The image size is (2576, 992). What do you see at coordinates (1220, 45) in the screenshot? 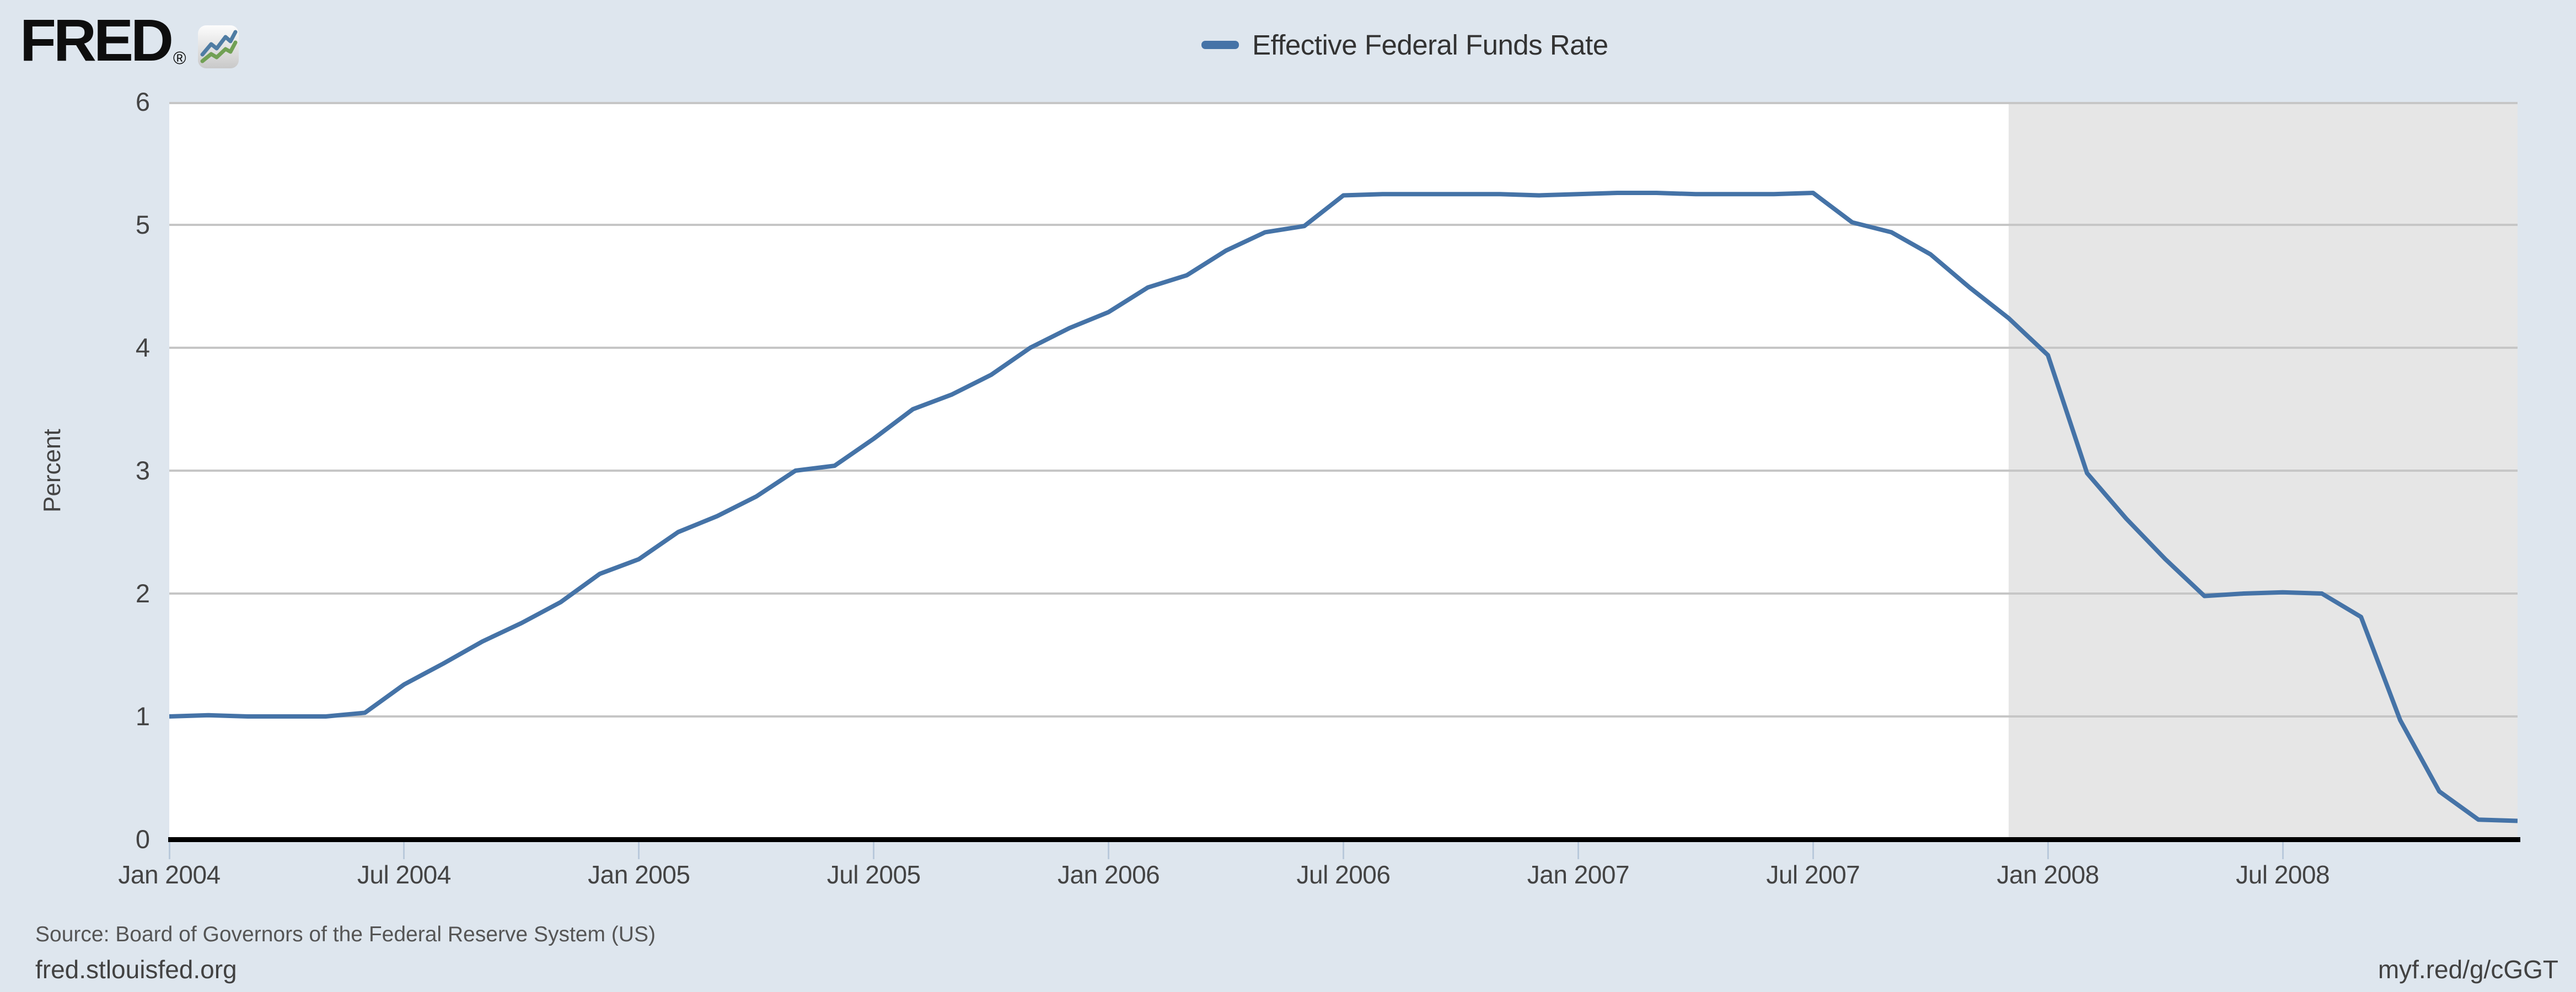
I see `legend-line-swatch` at bounding box center [1220, 45].